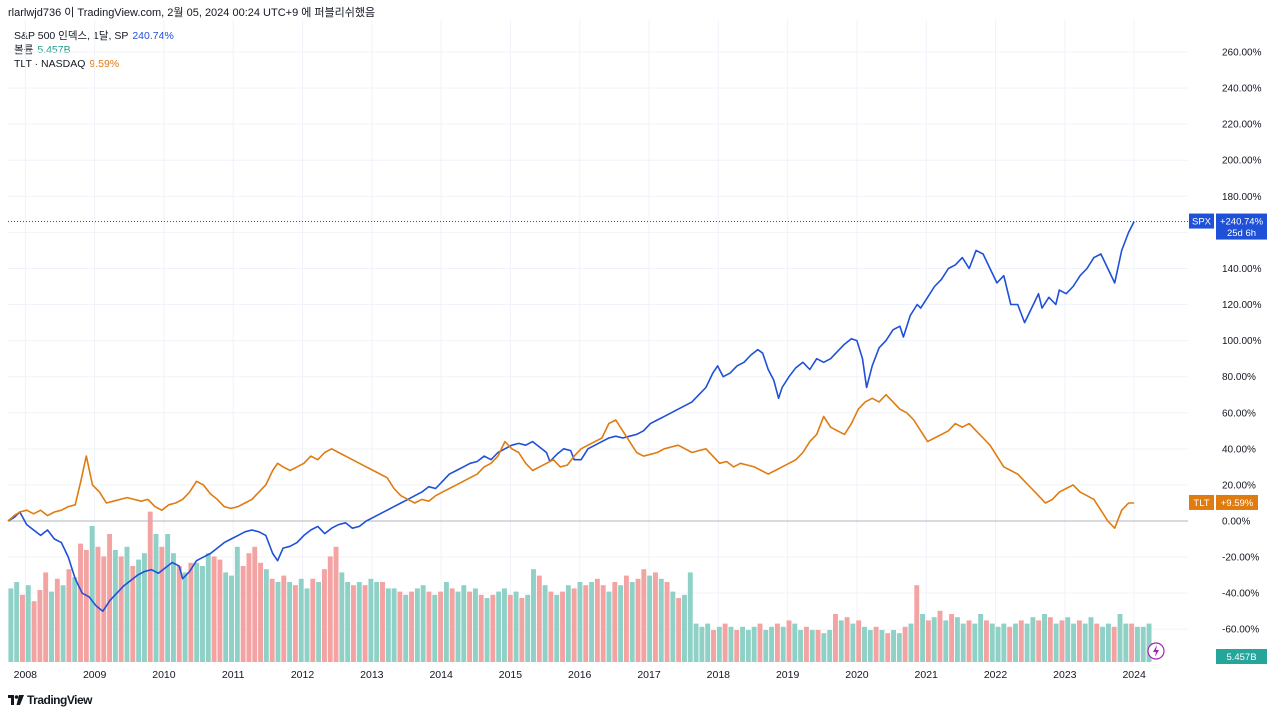 The height and width of the screenshot is (715, 1280). What do you see at coordinates (50, 700) in the screenshot?
I see `footer-brand: TradingView` at bounding box center [50, 700].